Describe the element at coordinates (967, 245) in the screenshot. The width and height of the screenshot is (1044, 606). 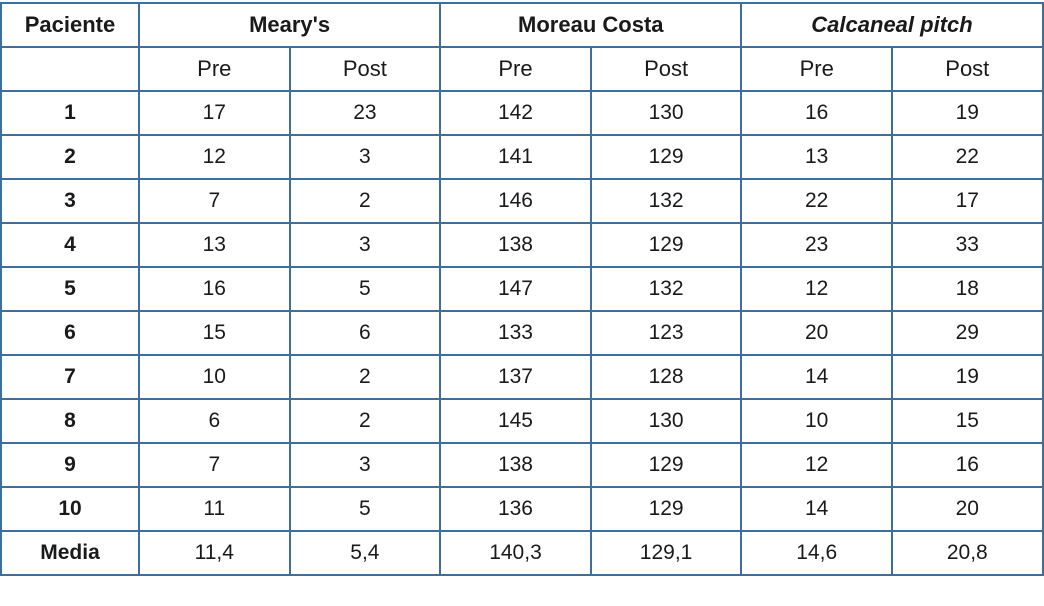
I see `table-cell: 33` at that location.